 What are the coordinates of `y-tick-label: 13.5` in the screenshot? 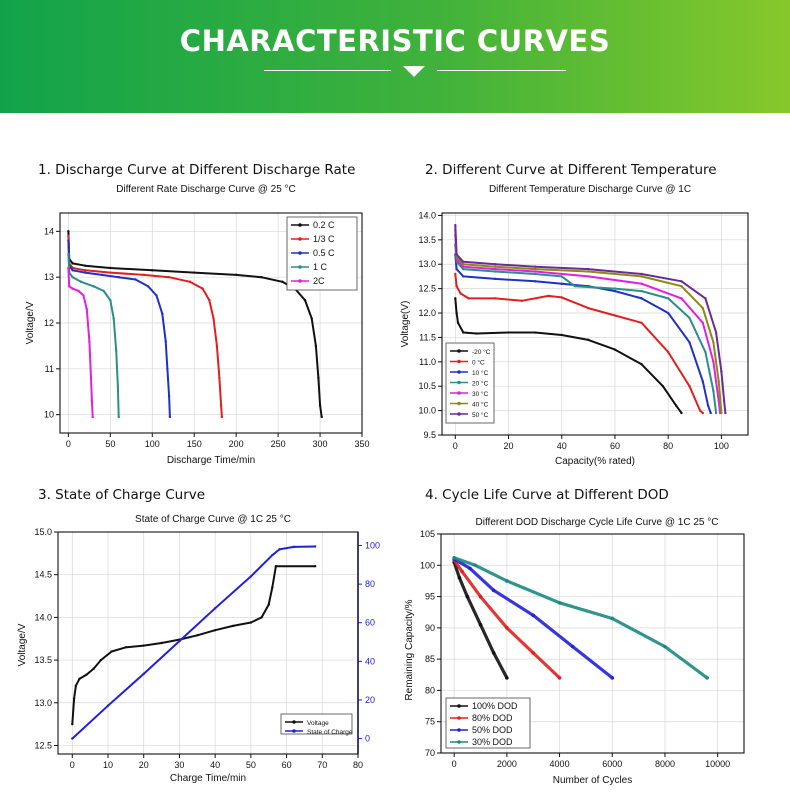 It's located at (43, 660).